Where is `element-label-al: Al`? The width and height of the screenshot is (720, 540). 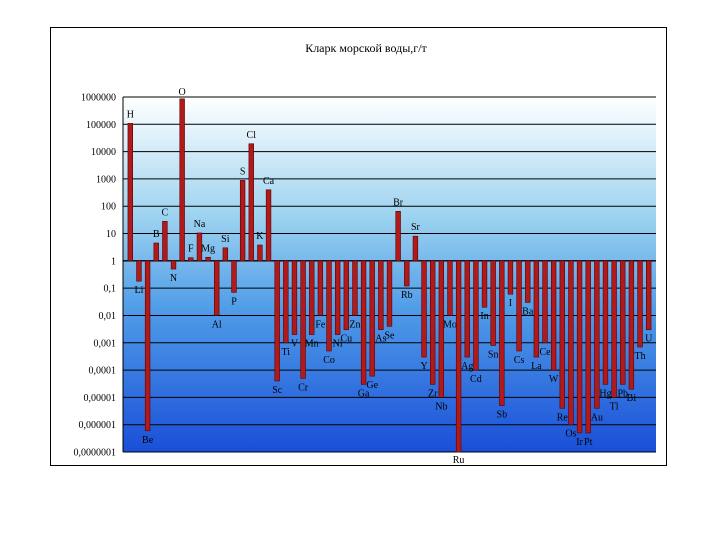
element-label-al: Al is located at coordinates (217, 324).